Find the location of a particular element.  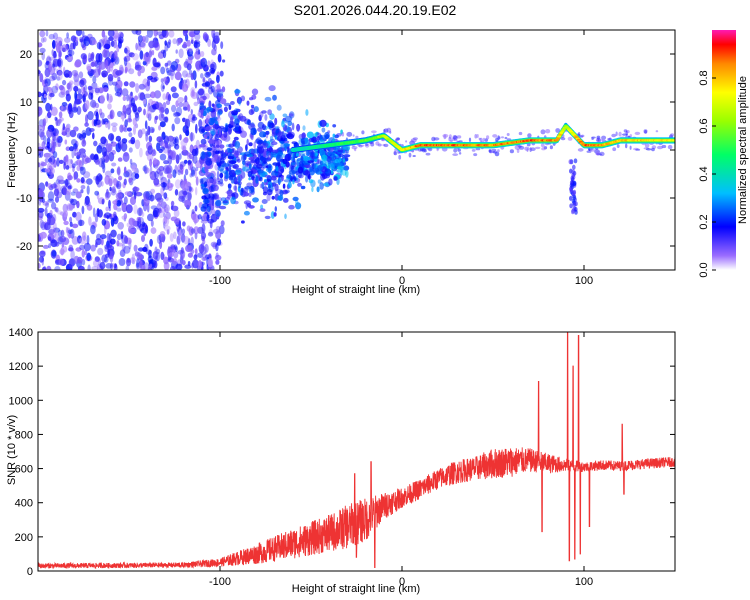

spectrogram-y-tick-label: 0 is located at coordinates (29, 151).